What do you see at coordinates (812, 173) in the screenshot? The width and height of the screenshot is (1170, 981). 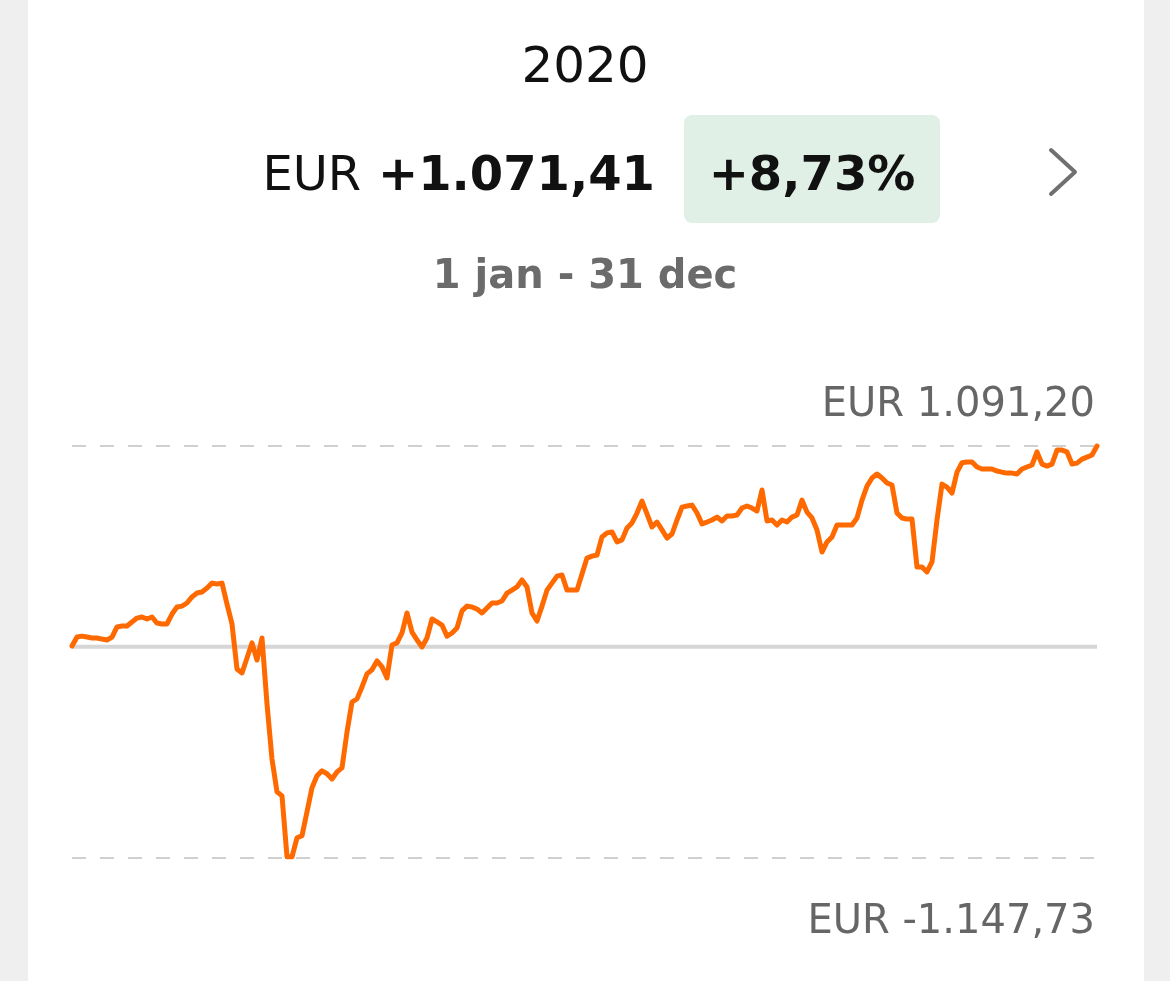 I see `text: +8,73%` at bounding box center [812, 173].